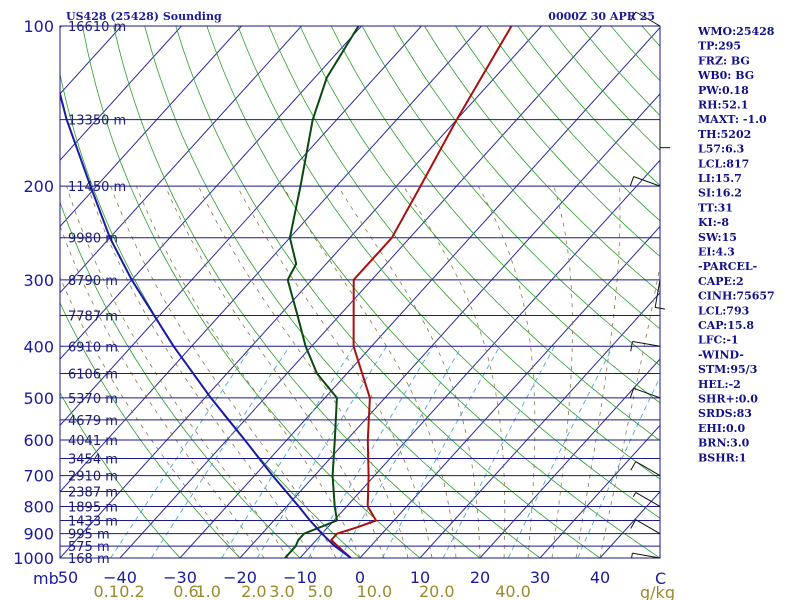 This screenshot has width=800, height=600. I want to click on height-label: 2387 m, so click(93, 493).